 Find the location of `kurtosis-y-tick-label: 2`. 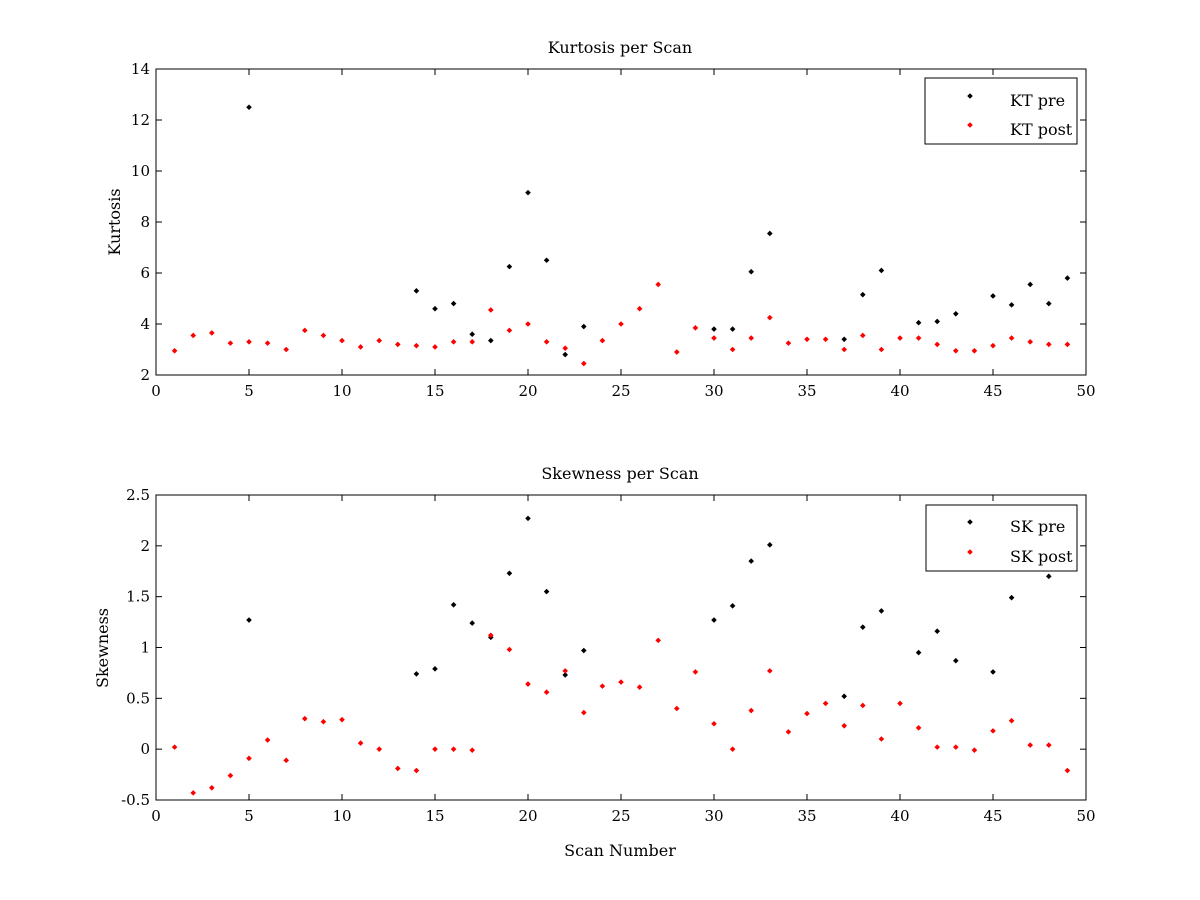

kurtosis-y-tick-label: 2 is located at coordinates (145, 375).